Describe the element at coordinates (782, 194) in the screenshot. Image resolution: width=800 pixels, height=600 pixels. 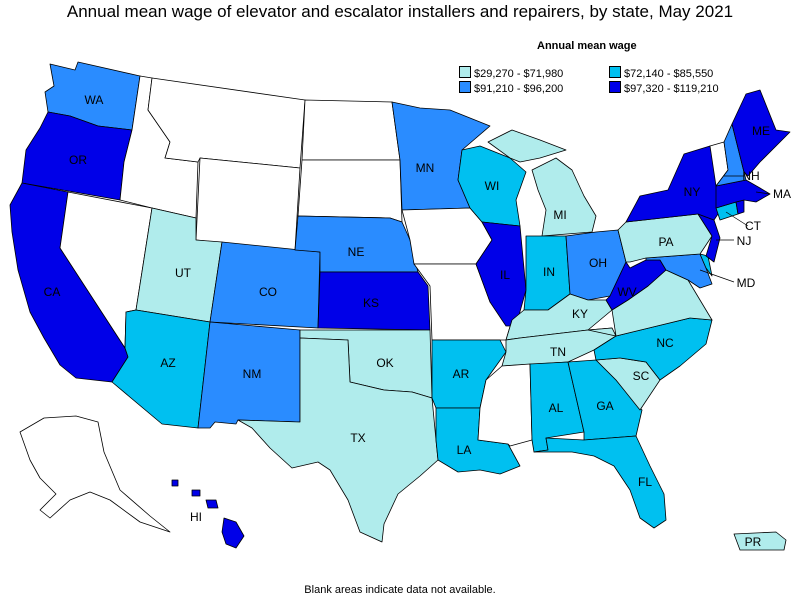
I see `label-ma: MA` at that location.